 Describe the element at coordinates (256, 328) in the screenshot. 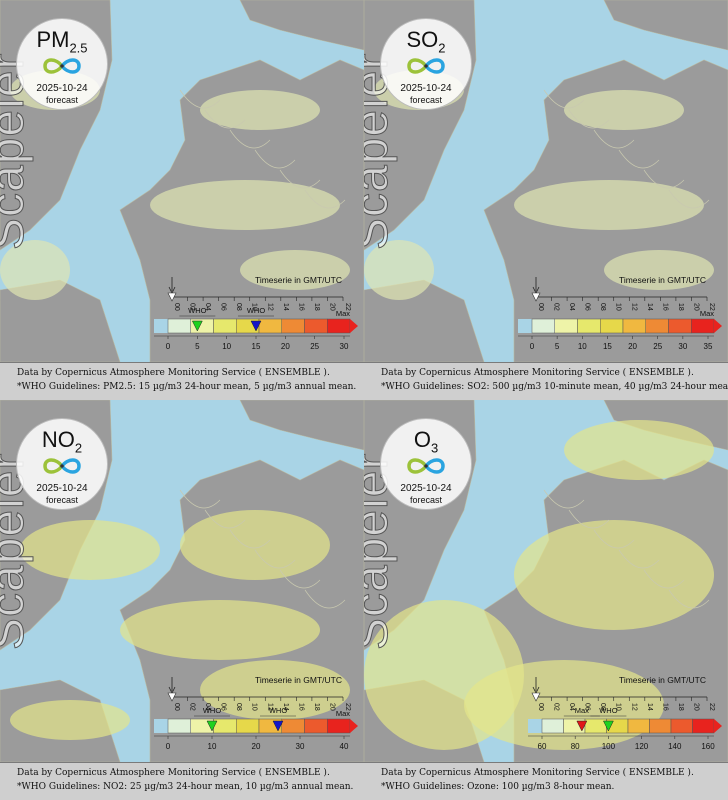

I see `color-scale: 0 5 10 15 20 25 30 Max WHO WHO` at that location.